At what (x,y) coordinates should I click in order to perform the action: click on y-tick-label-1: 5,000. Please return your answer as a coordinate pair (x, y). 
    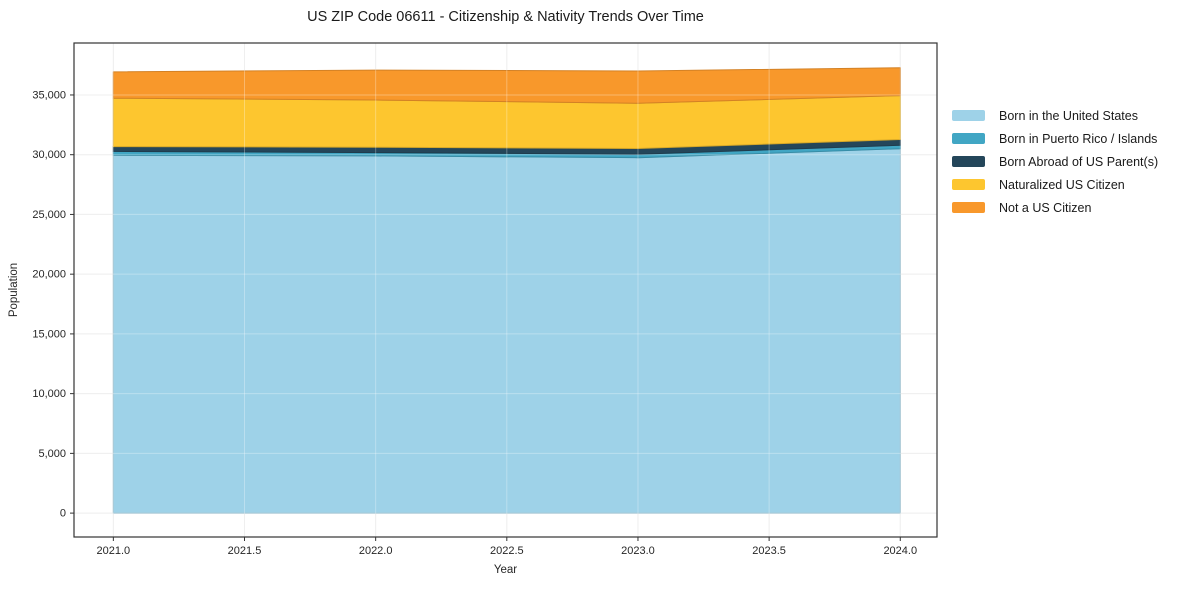
    Looking at the image, I should click on (52, 454).